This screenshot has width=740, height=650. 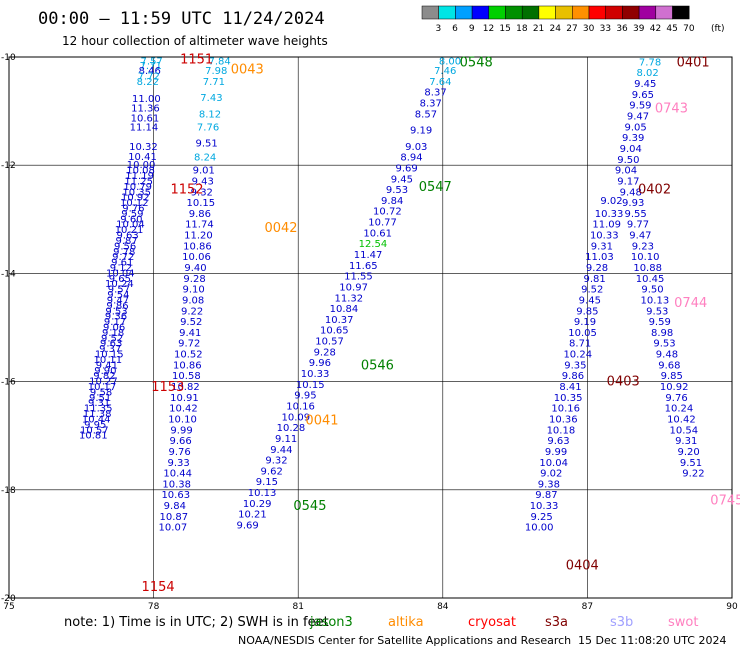 What do you see at coordinates (305, 396) in the screenshot?
I see `data-point-label: 9.95` at bounding box center [305, 396].